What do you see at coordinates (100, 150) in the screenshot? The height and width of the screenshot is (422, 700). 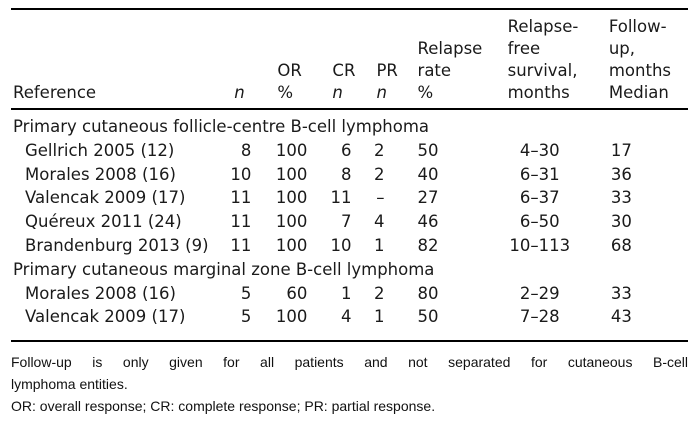 I see `cell-reference: Gellrich 2005 (12)` at bounding box center [100, 150].